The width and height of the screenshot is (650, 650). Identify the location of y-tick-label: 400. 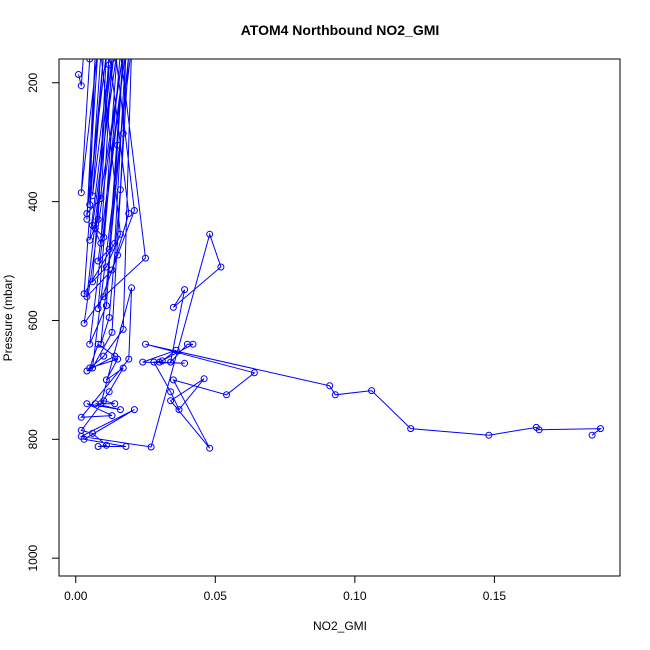
(33, 201).